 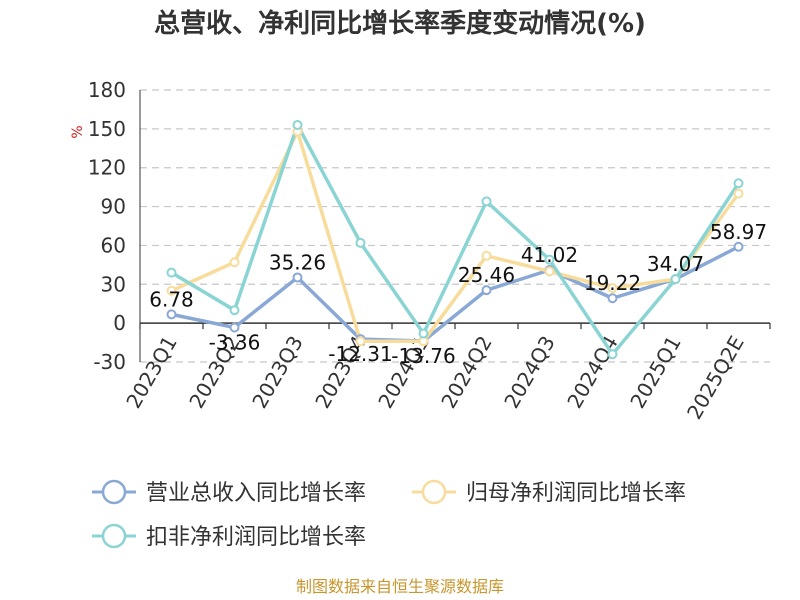 I want to click on x-tick-label: 2024Q3, so click(x=529, y=372).